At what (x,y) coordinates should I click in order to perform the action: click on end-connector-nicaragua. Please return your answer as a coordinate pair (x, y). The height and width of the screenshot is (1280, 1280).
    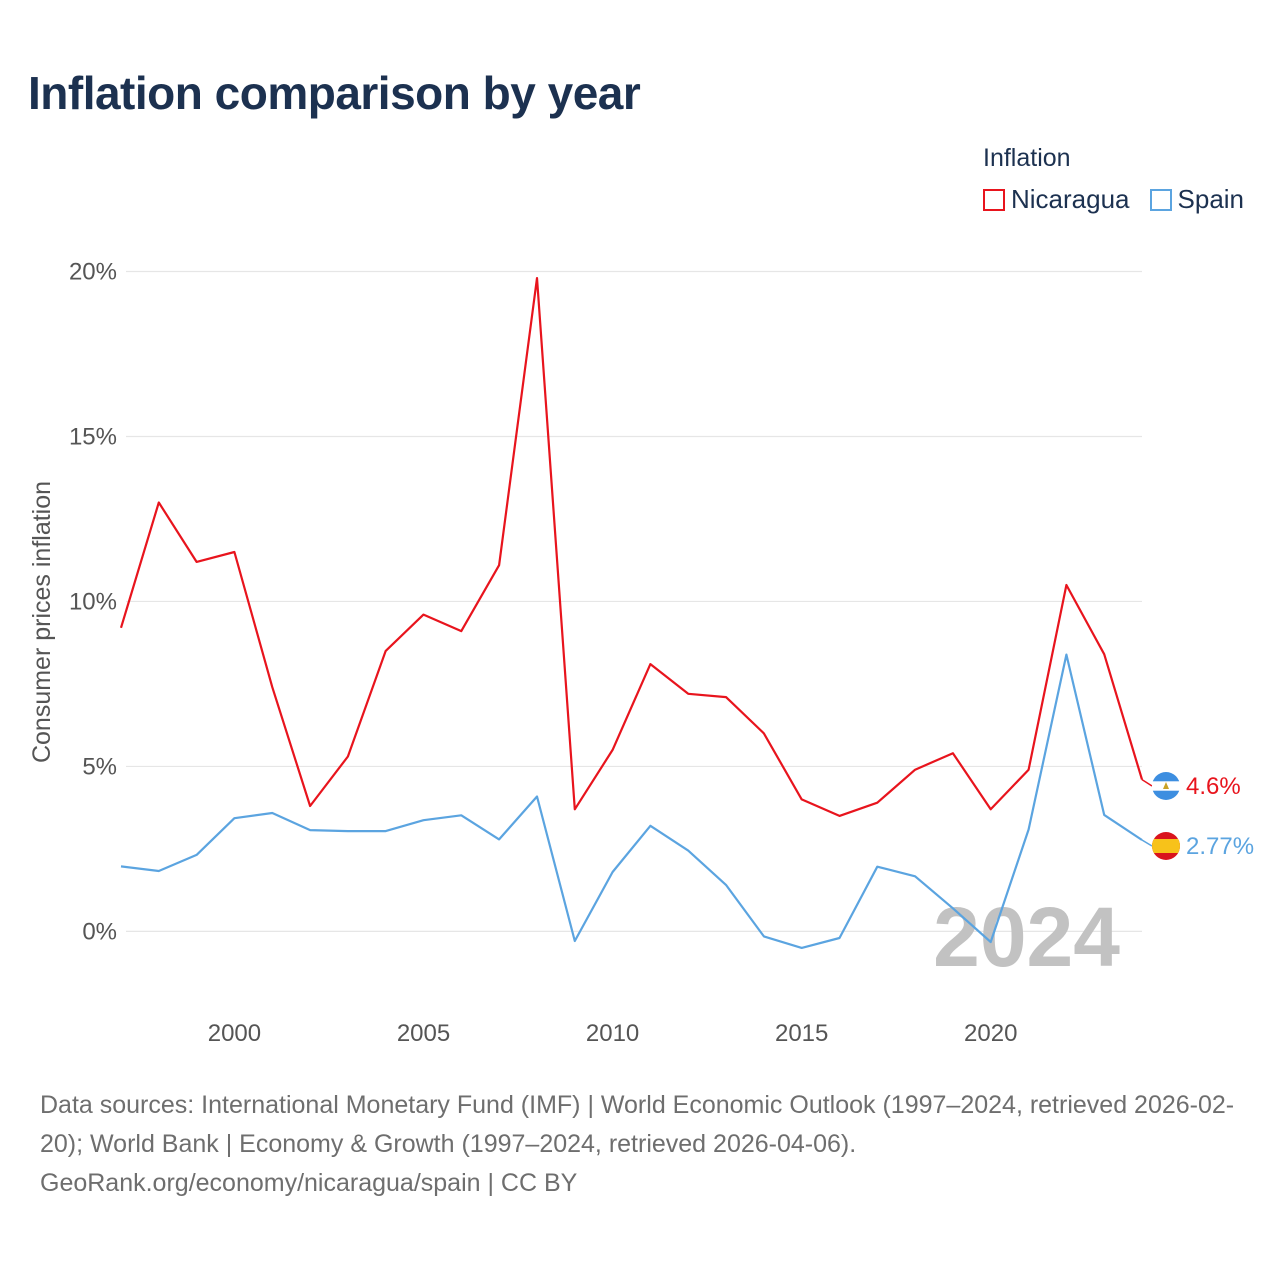
    Looking at the image, I should click on (1147, 782).